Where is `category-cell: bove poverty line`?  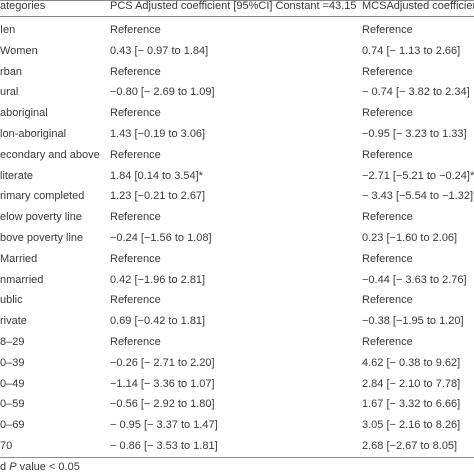
category-cell: bove poverty line is located at coordinates (42, 238).